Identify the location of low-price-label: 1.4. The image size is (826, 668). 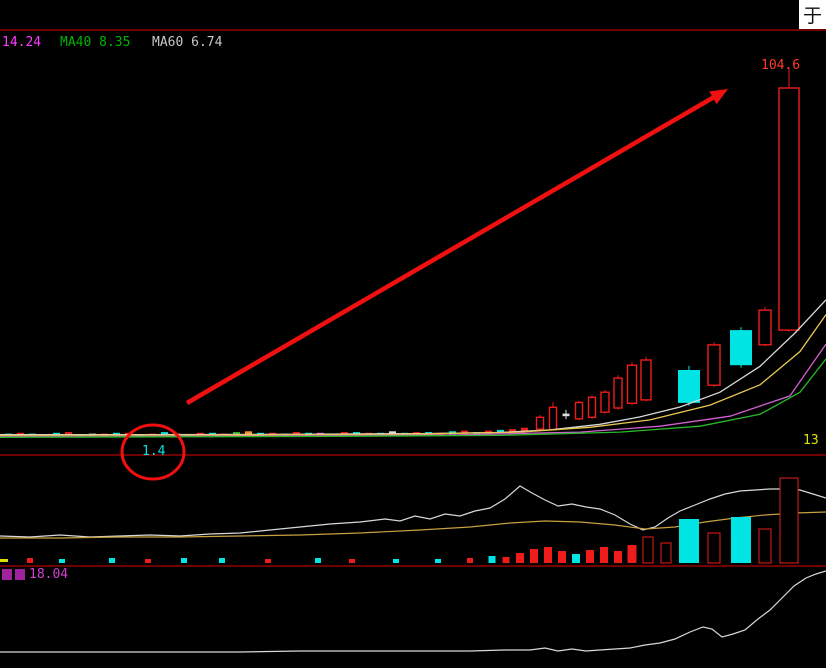
(154, 451).